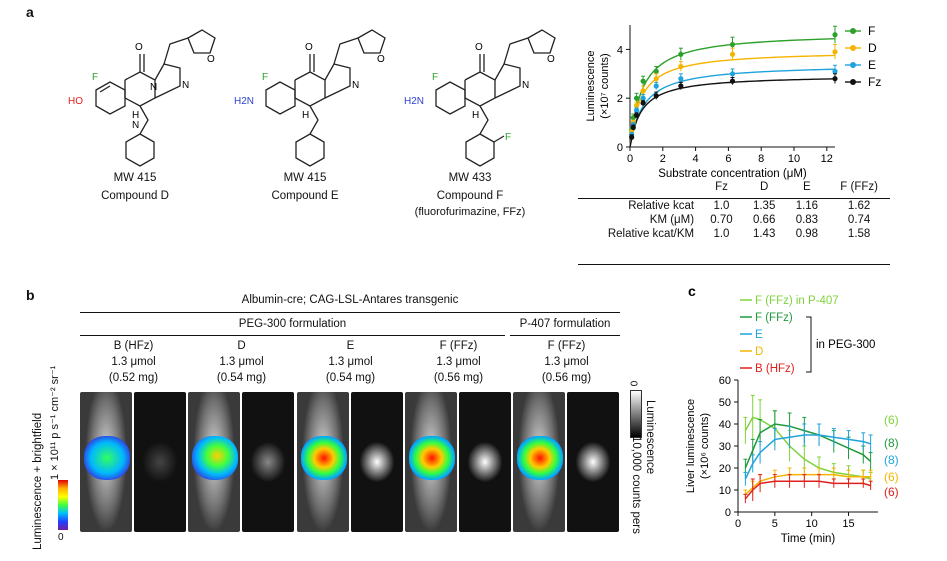 The image size is (947, 561). I want to click on column-mass: (0.52 mg), so click(133, 378).